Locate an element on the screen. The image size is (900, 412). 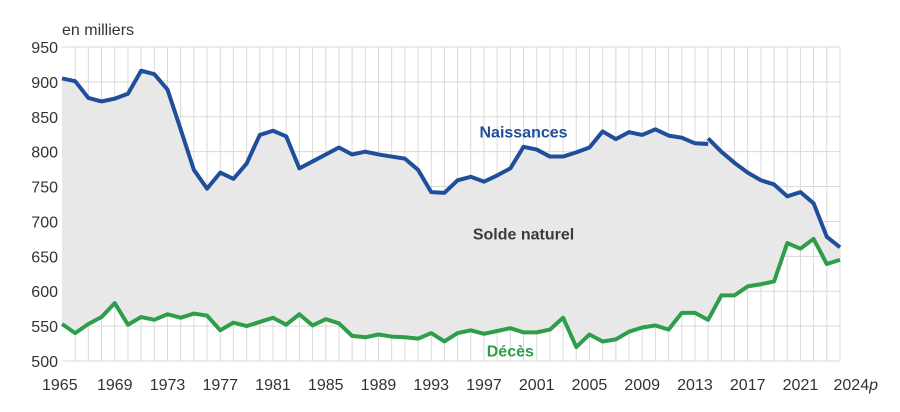
annotations: Naissances Solde naturel Décès is located at coordinates (523, 242).